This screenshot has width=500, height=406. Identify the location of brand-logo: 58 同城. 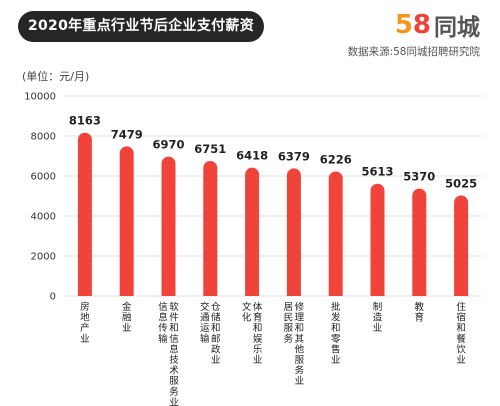
(437, 25).